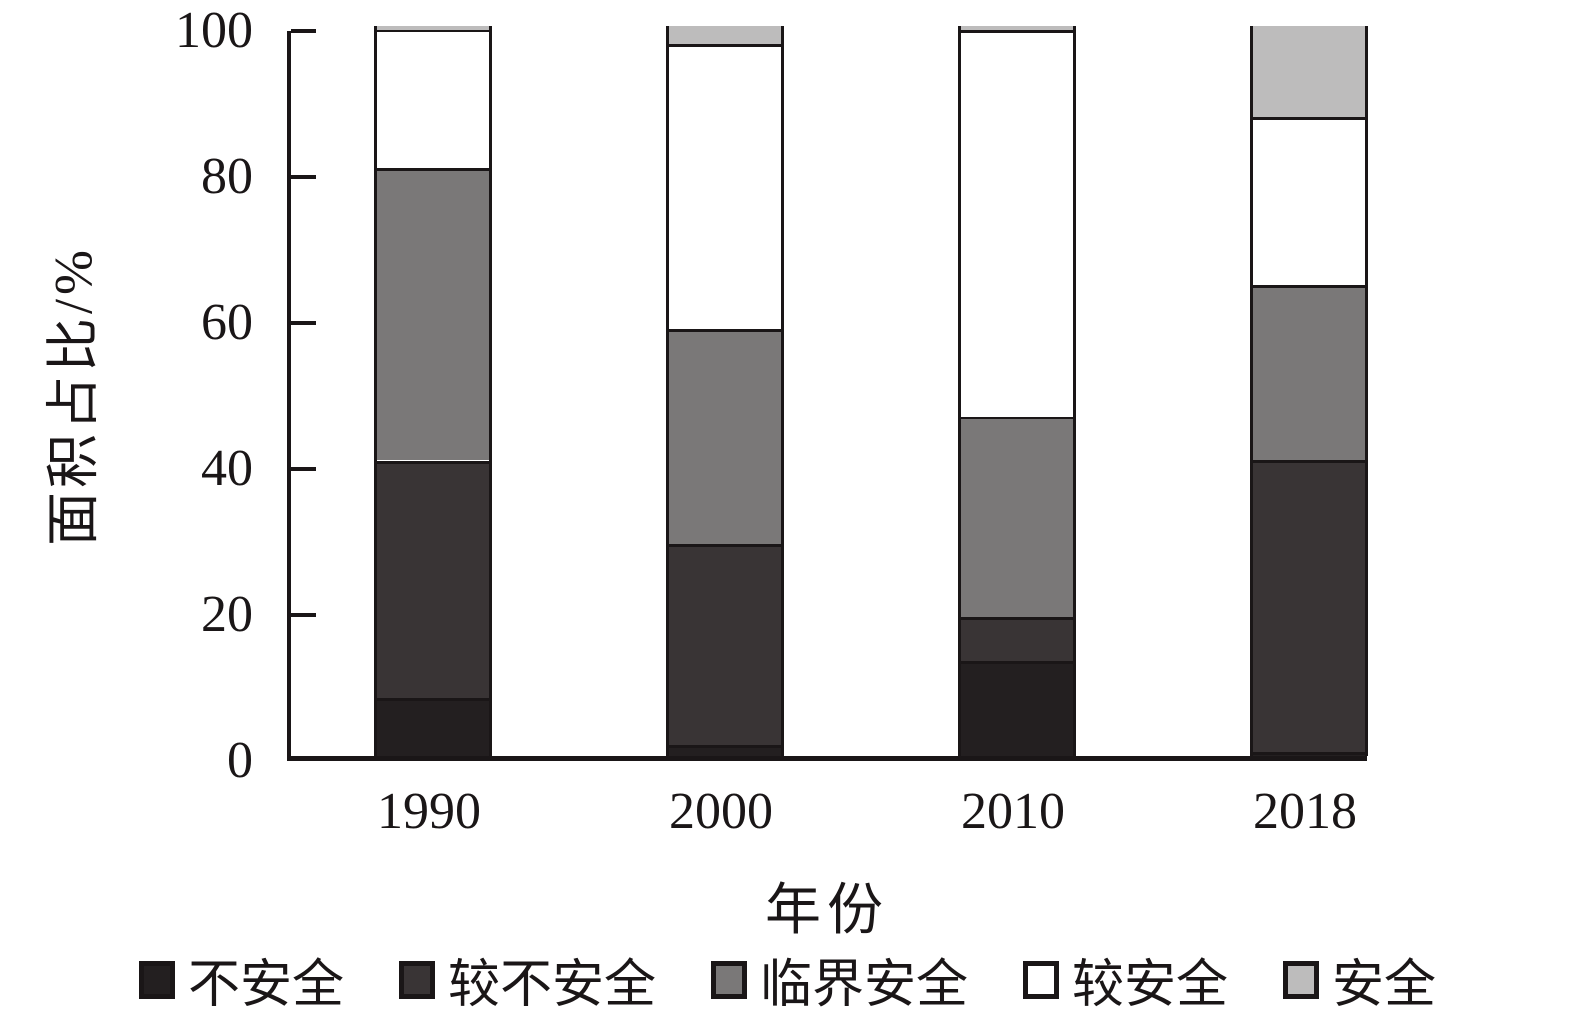 This screenshot has height=1014, width=1575. Describe the element at coordinates (1309, 606) in the screenshot. I see `segment-2018-较不安全` at that location.